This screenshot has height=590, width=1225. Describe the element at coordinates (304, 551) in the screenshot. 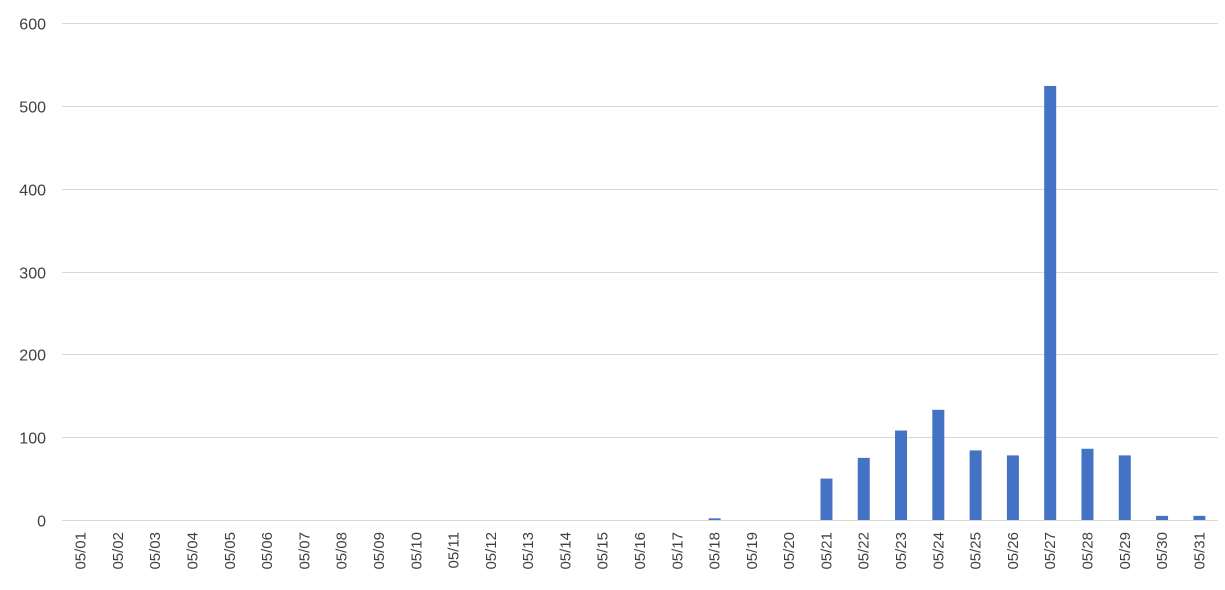

I see `x-tick-label: 05/07` at that location.